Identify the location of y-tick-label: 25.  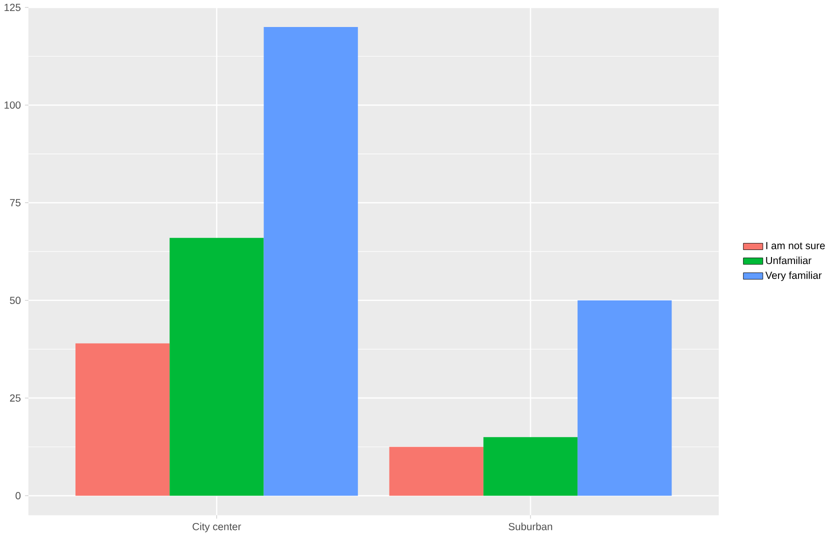
(15, 398).